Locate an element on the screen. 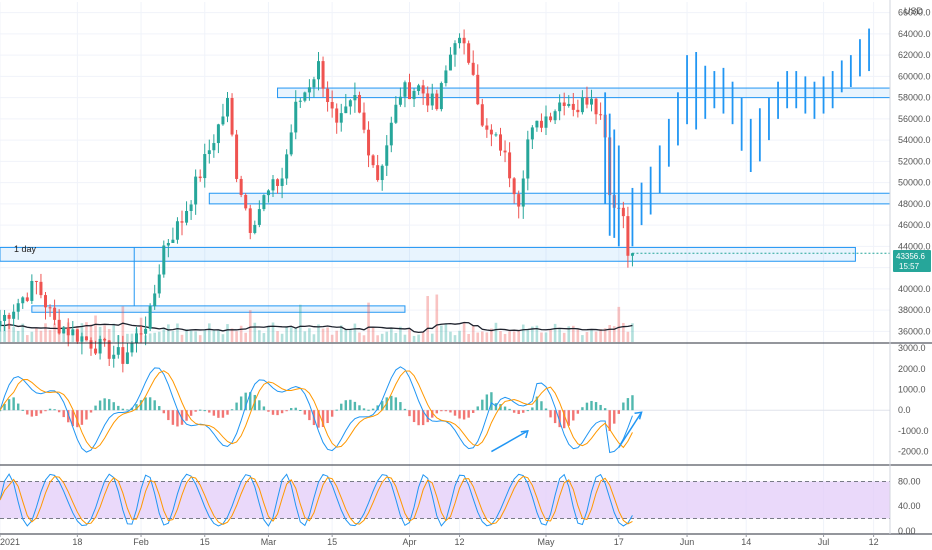 This screenshot has height=550, width=932. projected-price-bars is located at coordinates (737, 137).